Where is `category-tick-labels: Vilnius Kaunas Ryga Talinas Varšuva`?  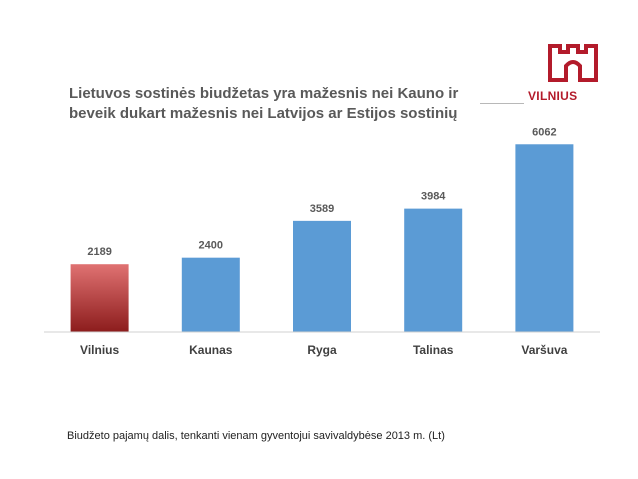 category-tick-labels: Vilnius Kaunas Ryga Talinas Varšuva is located at coordinates (324, 350).